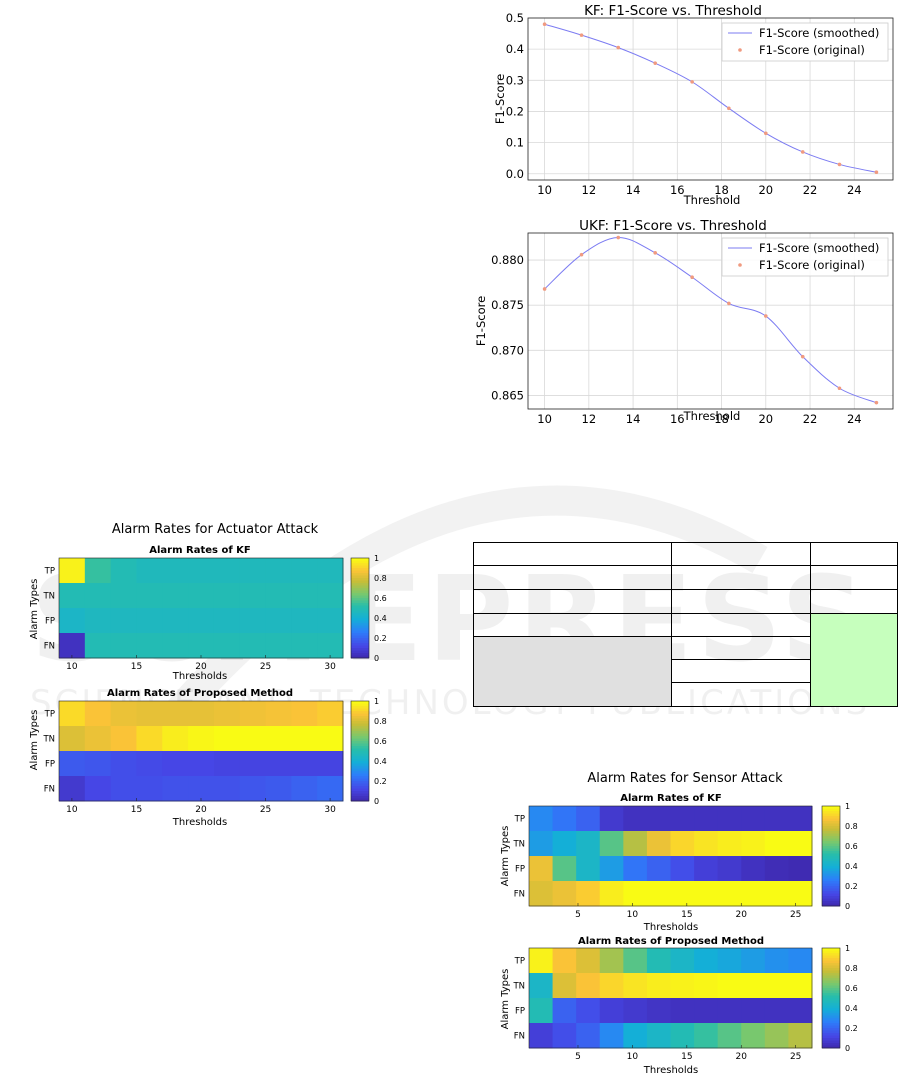 The width and height of the screenshot is (901, 1087). I want to click on sensor-suptitle: Alarm Rates for Sensor Attack, so click(685, 778).